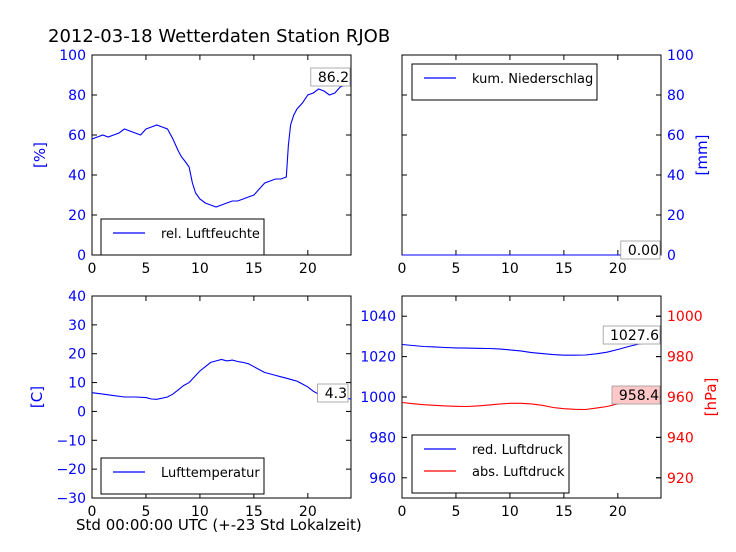  I want to click on y-tick-label: −10, so click(71, 441).